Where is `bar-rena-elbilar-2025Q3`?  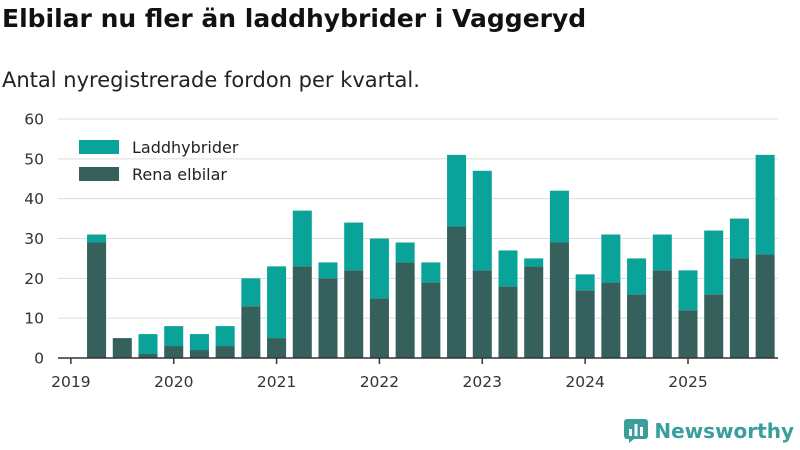 bar-rena-elbilar-2025Q3 is located at coordinates (739, 308).